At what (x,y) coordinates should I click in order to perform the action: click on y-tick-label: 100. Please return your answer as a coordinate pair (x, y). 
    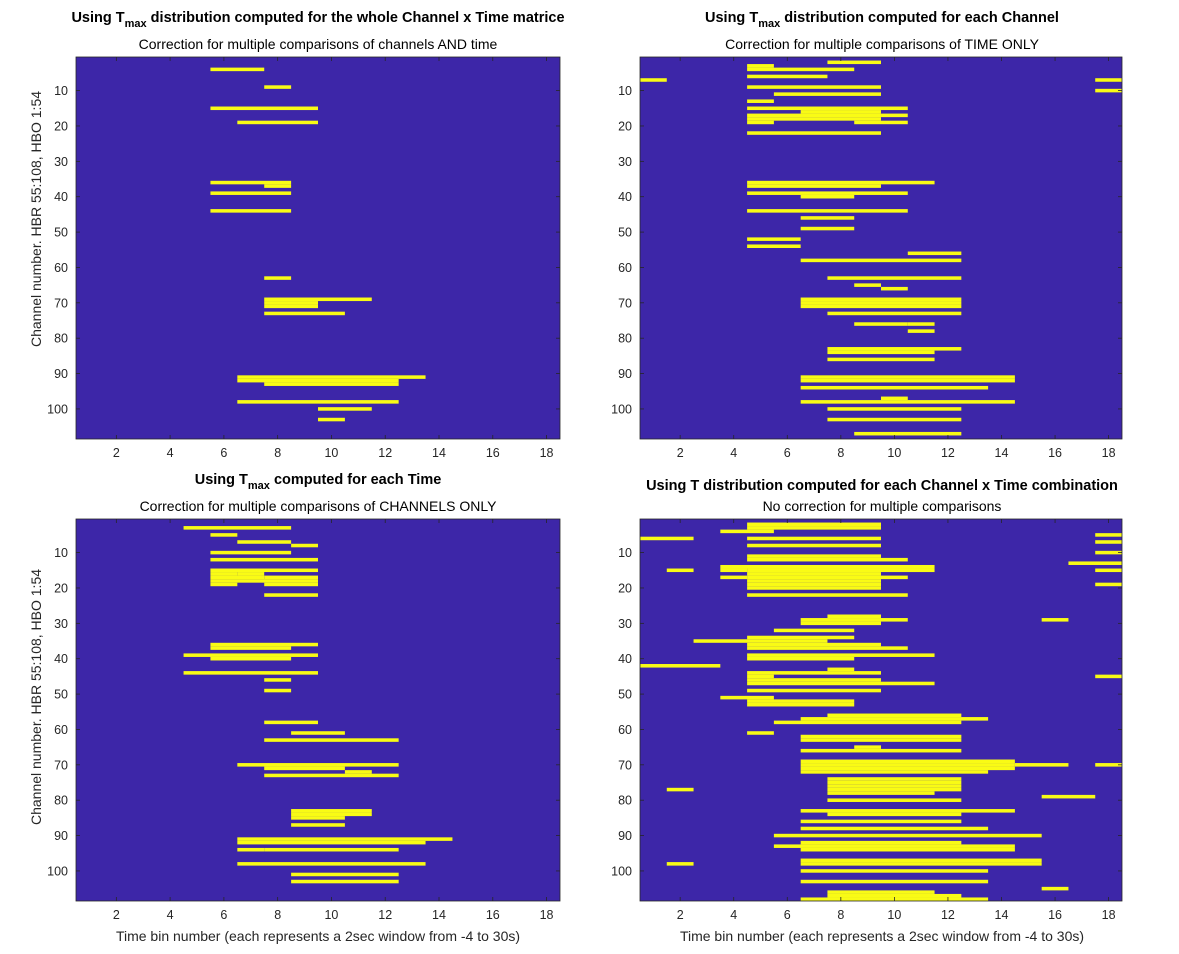
    Looking at the image, I should click on (621, 871).